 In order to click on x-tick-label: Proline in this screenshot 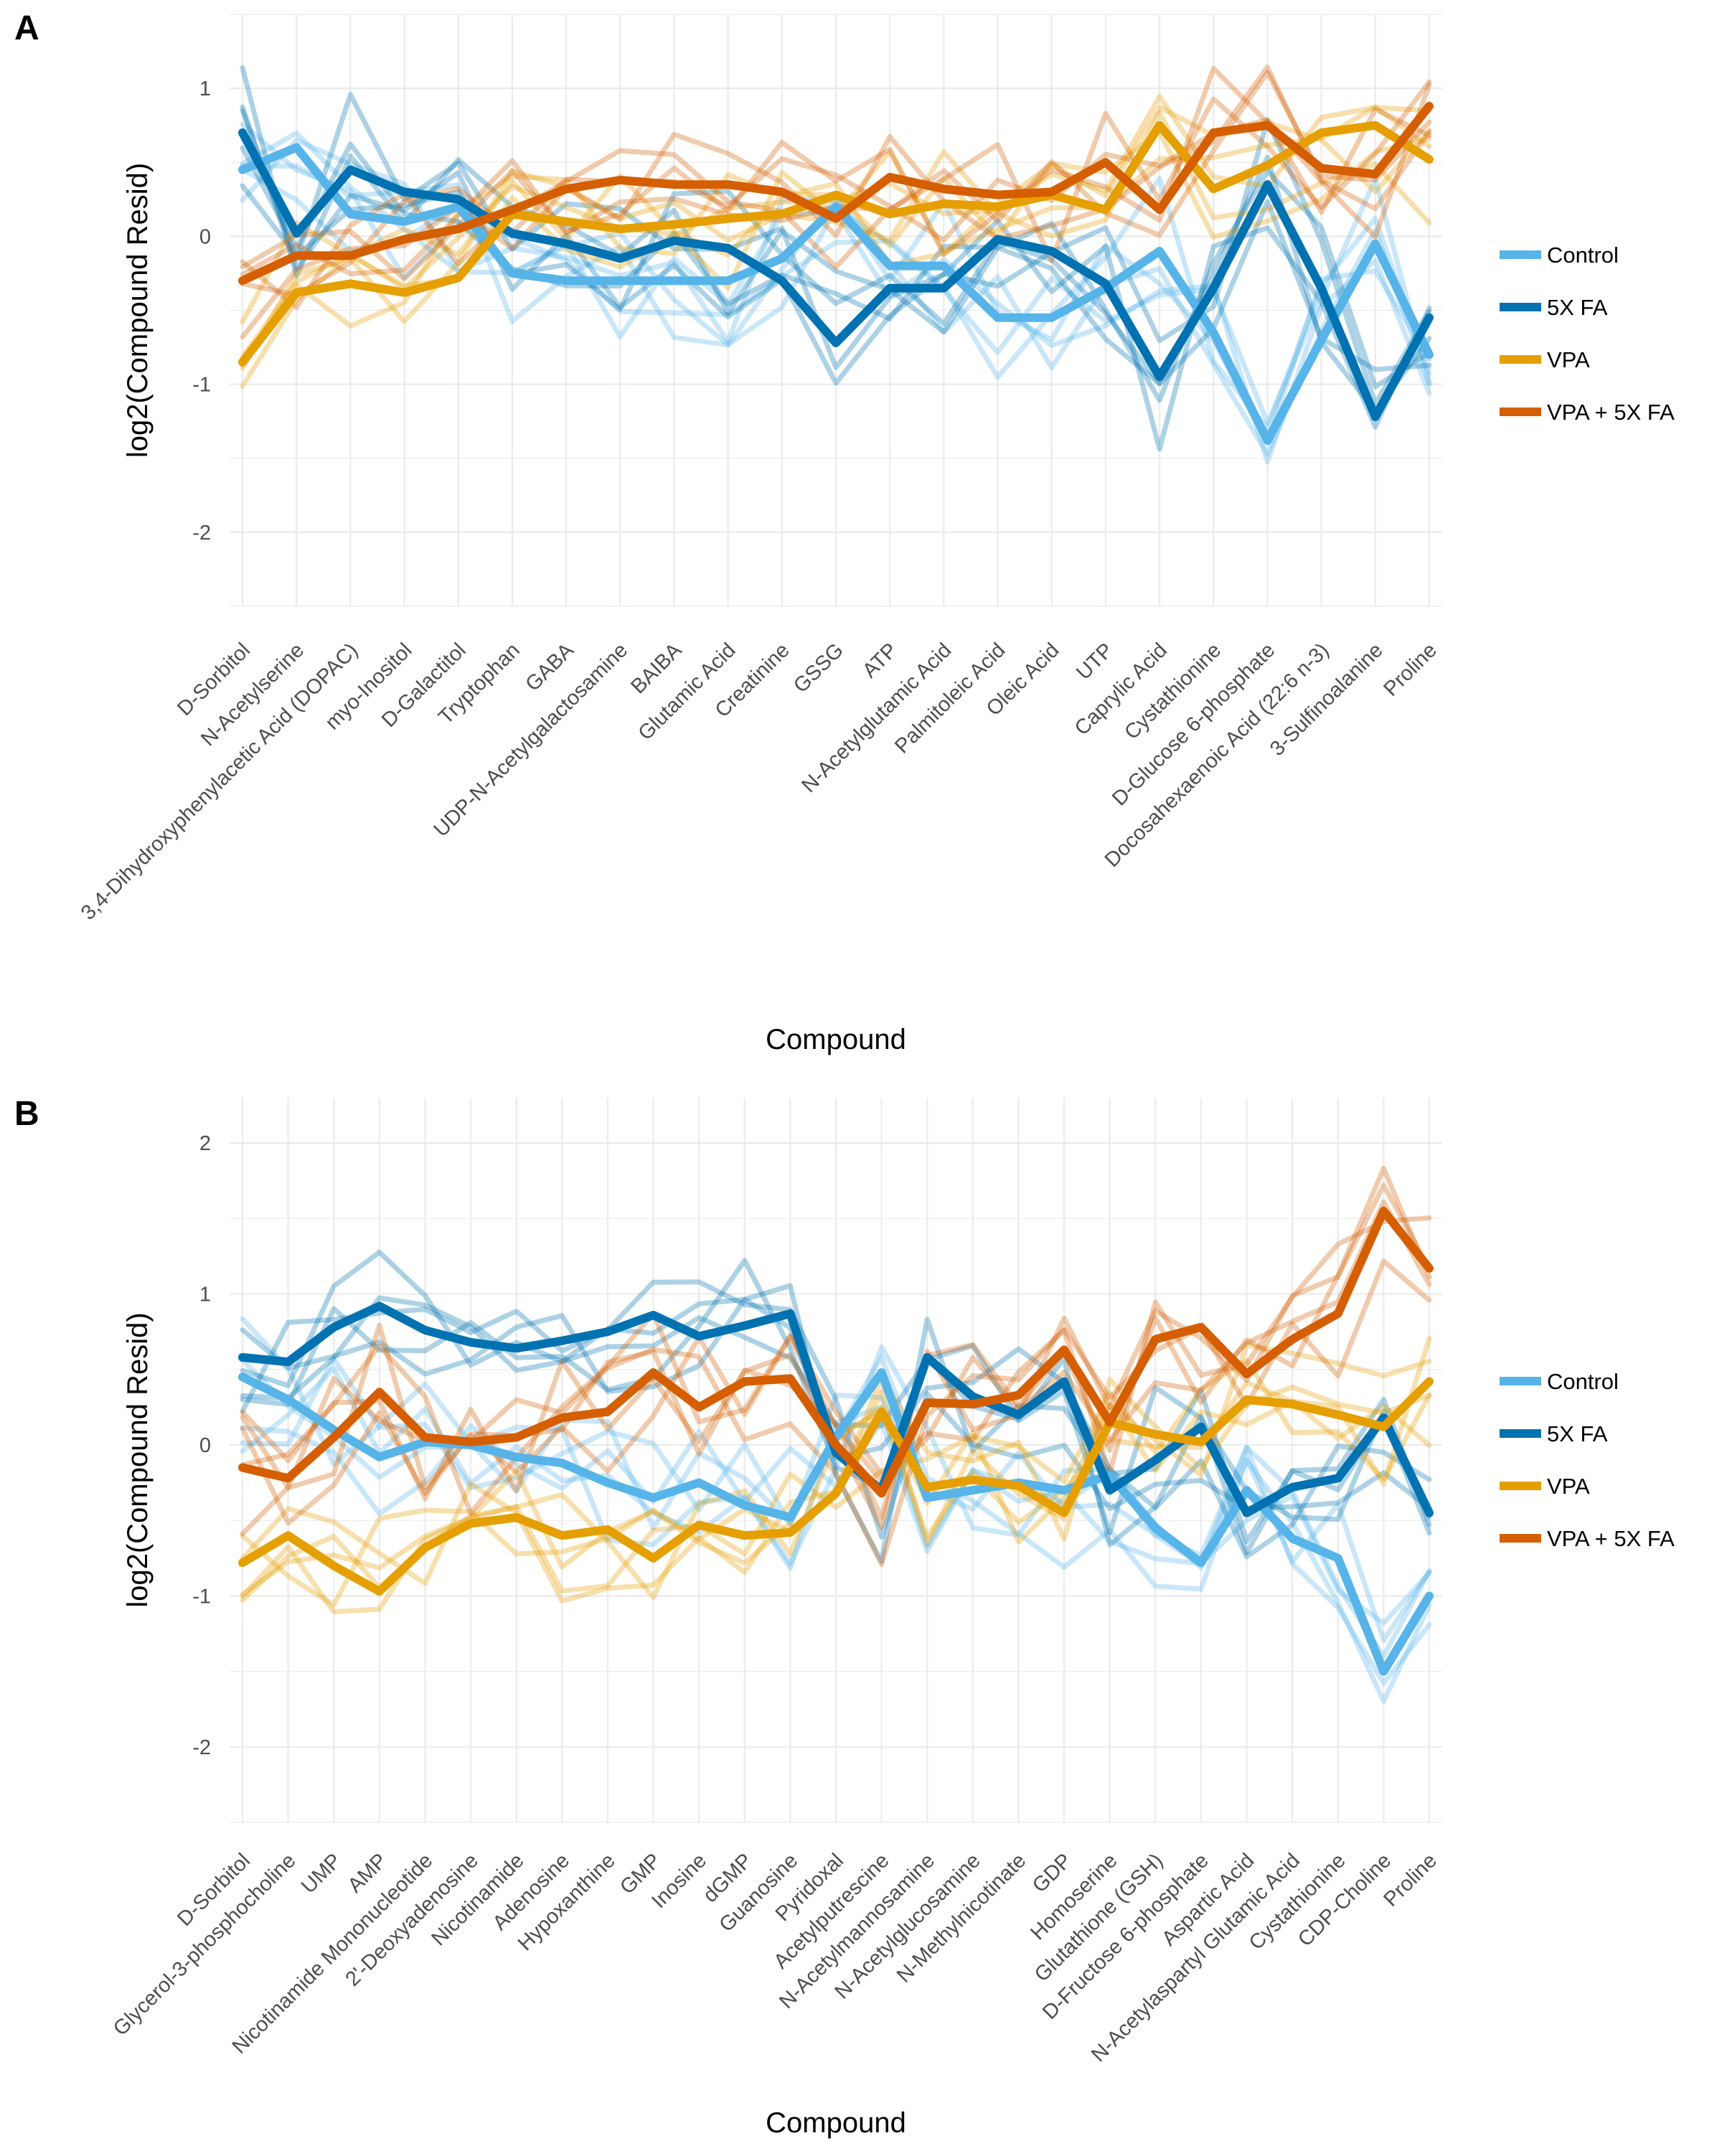, I will do `click(1410, 670)`.